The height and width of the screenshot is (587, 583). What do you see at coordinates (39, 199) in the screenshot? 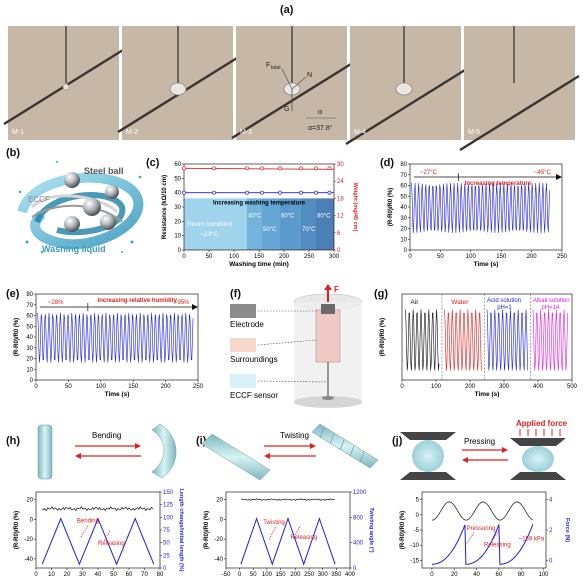
I see `eccf-label: ECCF` at bounding box center [39, 199].